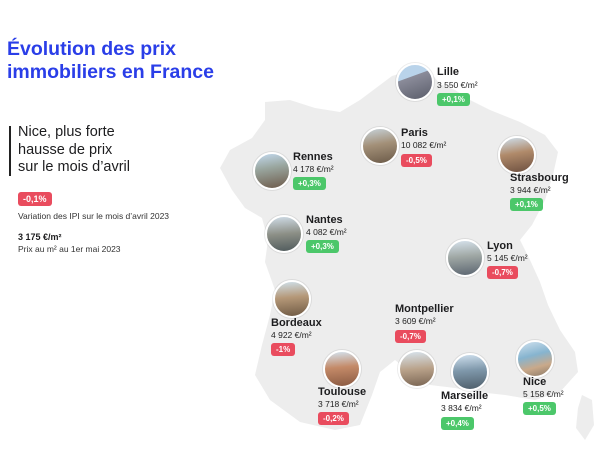  Describe the element at coordinates (500, 246) in the screenshot. I see `lyon-name: Lyon` at that location.